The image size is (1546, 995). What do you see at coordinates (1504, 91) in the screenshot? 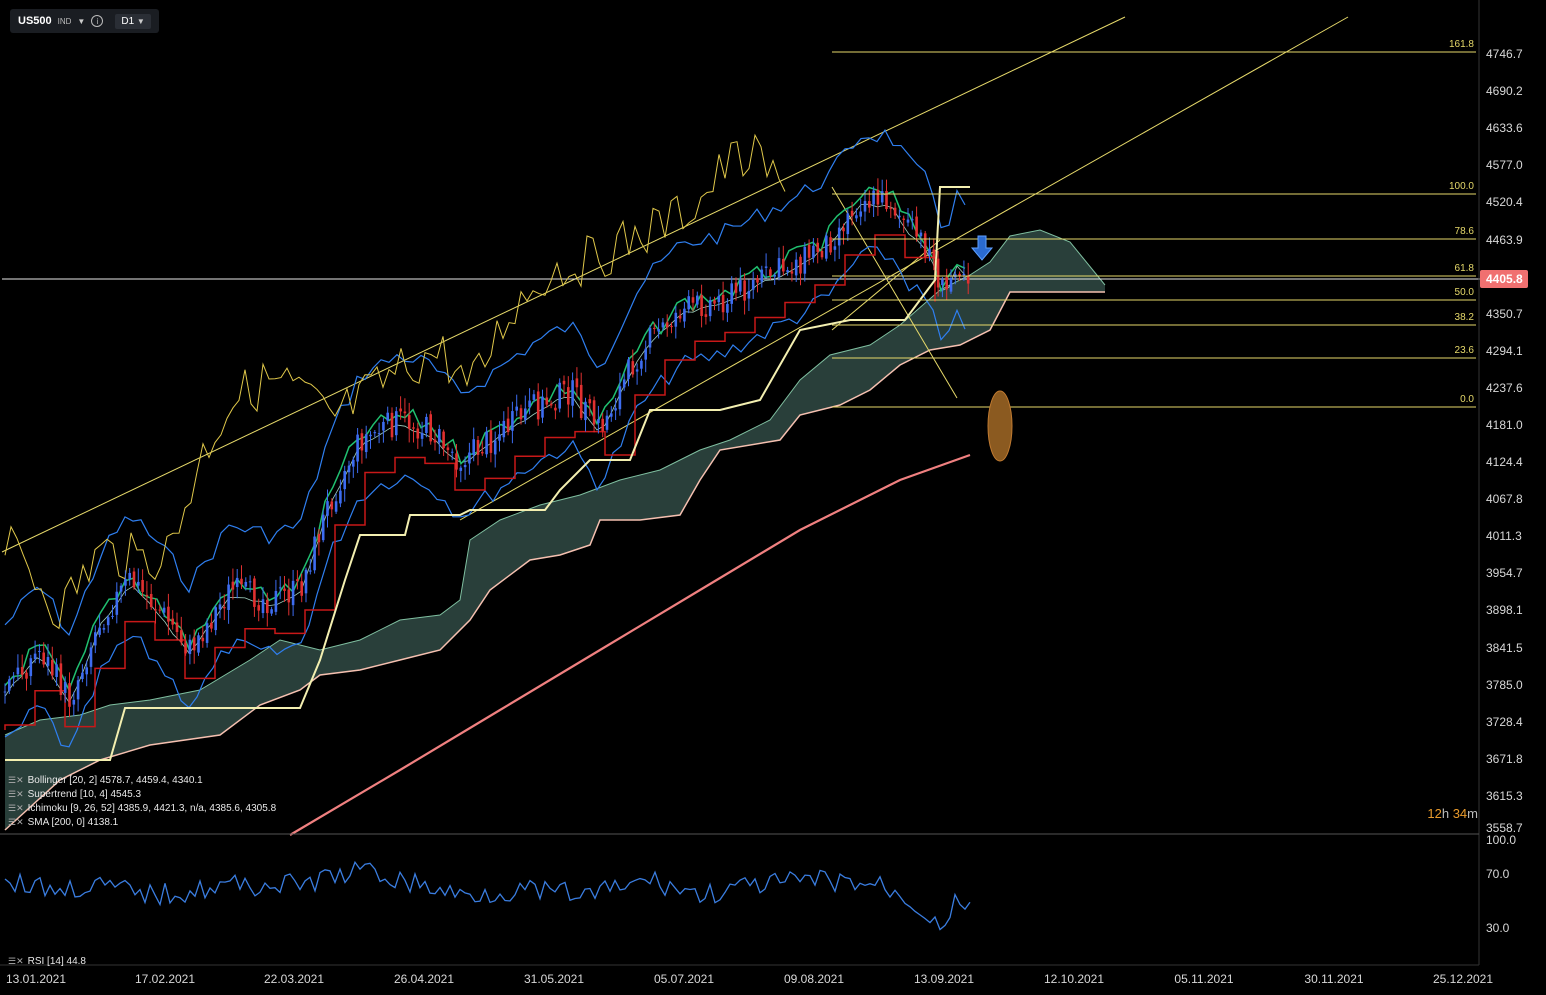
I see `price-tick-label: 4690.2` at bounding box center [1504, 91].